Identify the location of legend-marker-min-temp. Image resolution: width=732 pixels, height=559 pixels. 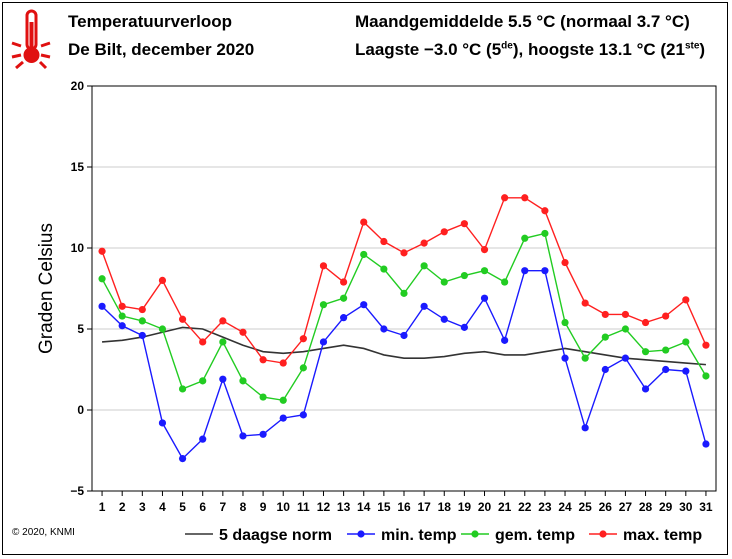
(361, 534).